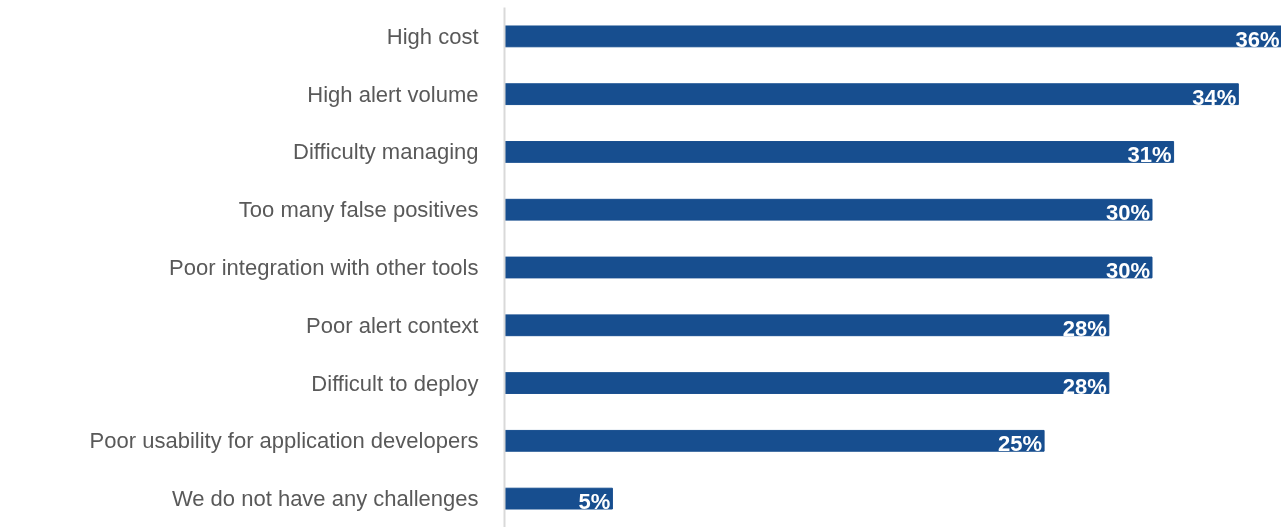 This screenshot has width=1281, height=527. What do you see at coordinates (594, 502) in the screenshot?
I see `data-label: 5%` at bounding box center [594, 502].